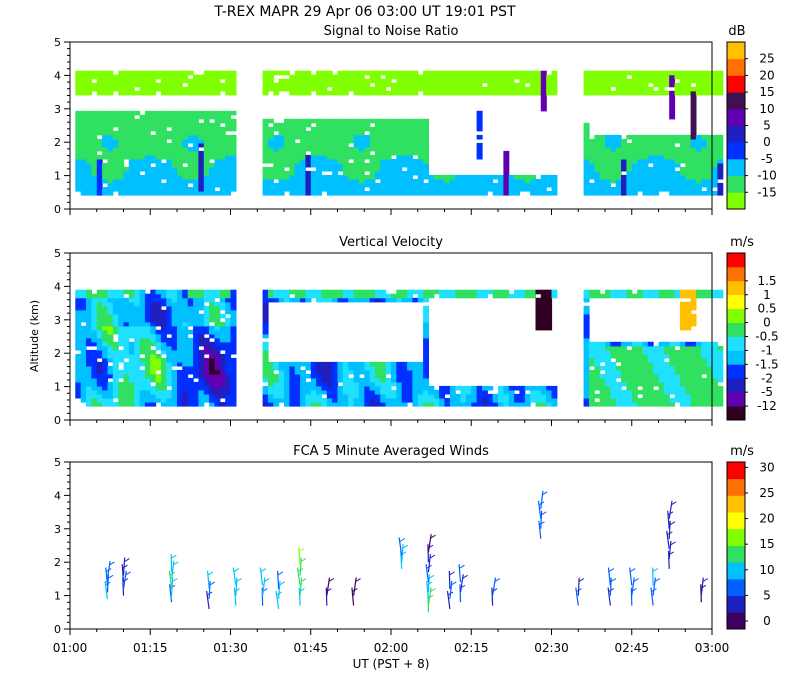 Image resolution: width=800 pixels, height=700 pixels. What do you see at coordinates (766, 364) in the screenshot?
I see `colorbar-tick-label: -1.5` at bounding box center [766, 364].